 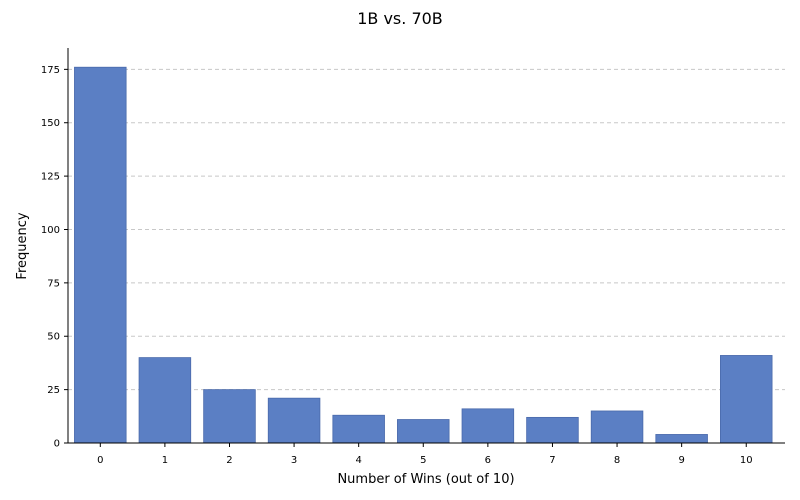 What do you see at coordinates (50, 70) in the screenshot?
I see `y-tick-label: 175` at bounding box center [50, 70].